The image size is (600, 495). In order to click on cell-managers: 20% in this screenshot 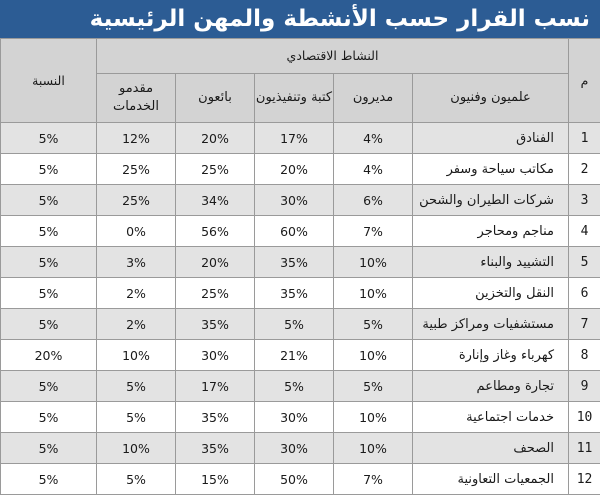, I will do `click(294, 169)`.